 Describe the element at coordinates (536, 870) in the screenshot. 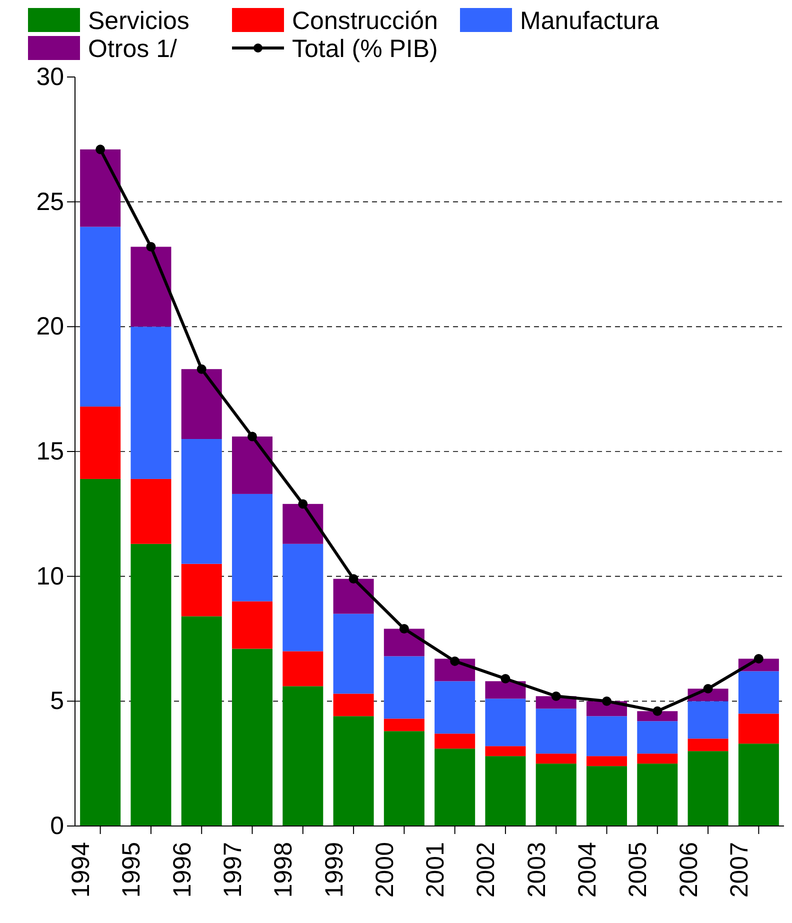

I see `x-tick-label: 2003` at that location.